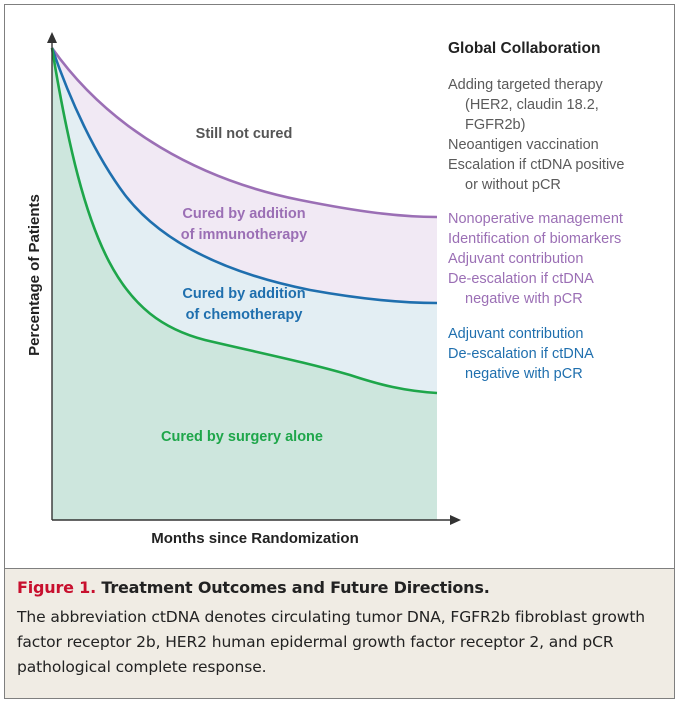 The image size is (679, 703). I want to click on gray-line: (HER2, claudin 18.2,, so click(532, 105).